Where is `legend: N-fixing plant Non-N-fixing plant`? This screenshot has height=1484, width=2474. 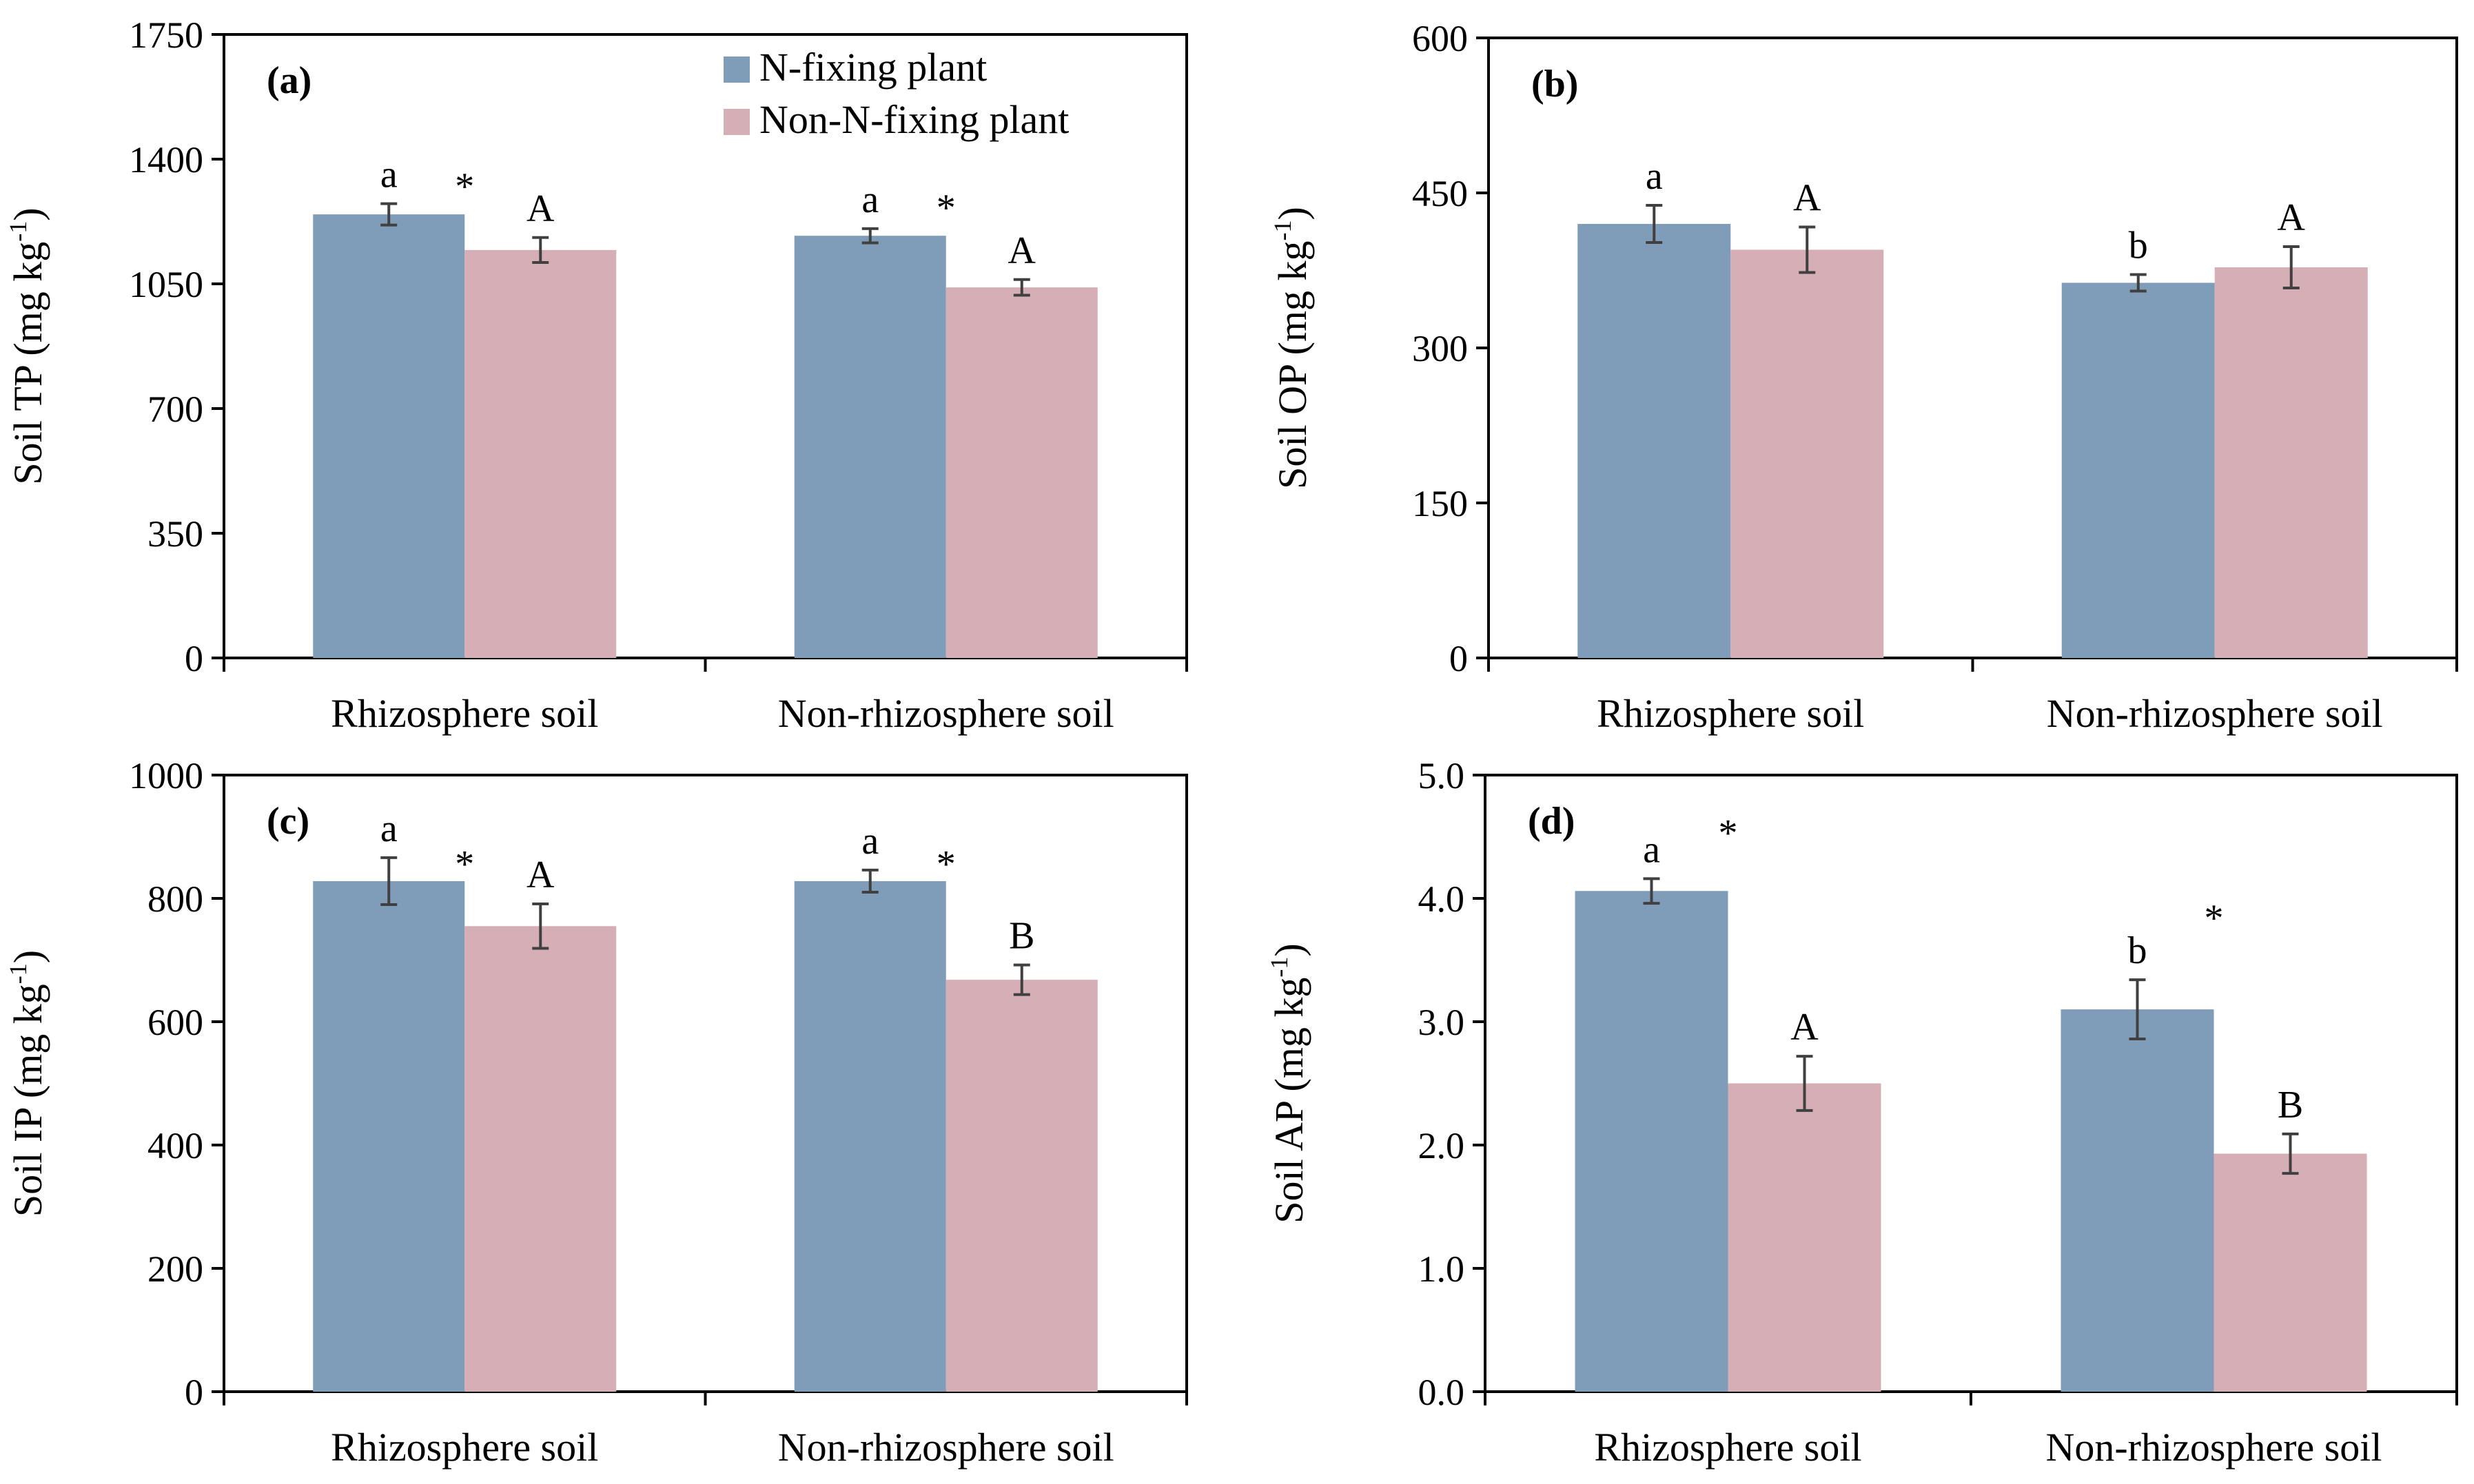 legend: N-fixing plant Non-N-fixing plant is located at coordinates (896, 93).